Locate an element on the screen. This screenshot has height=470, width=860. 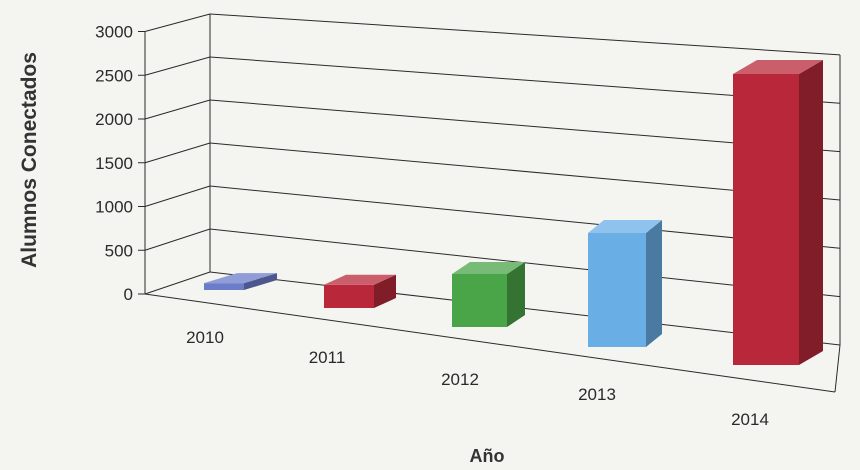
bar-2013 is located at coordinates (625, 283).